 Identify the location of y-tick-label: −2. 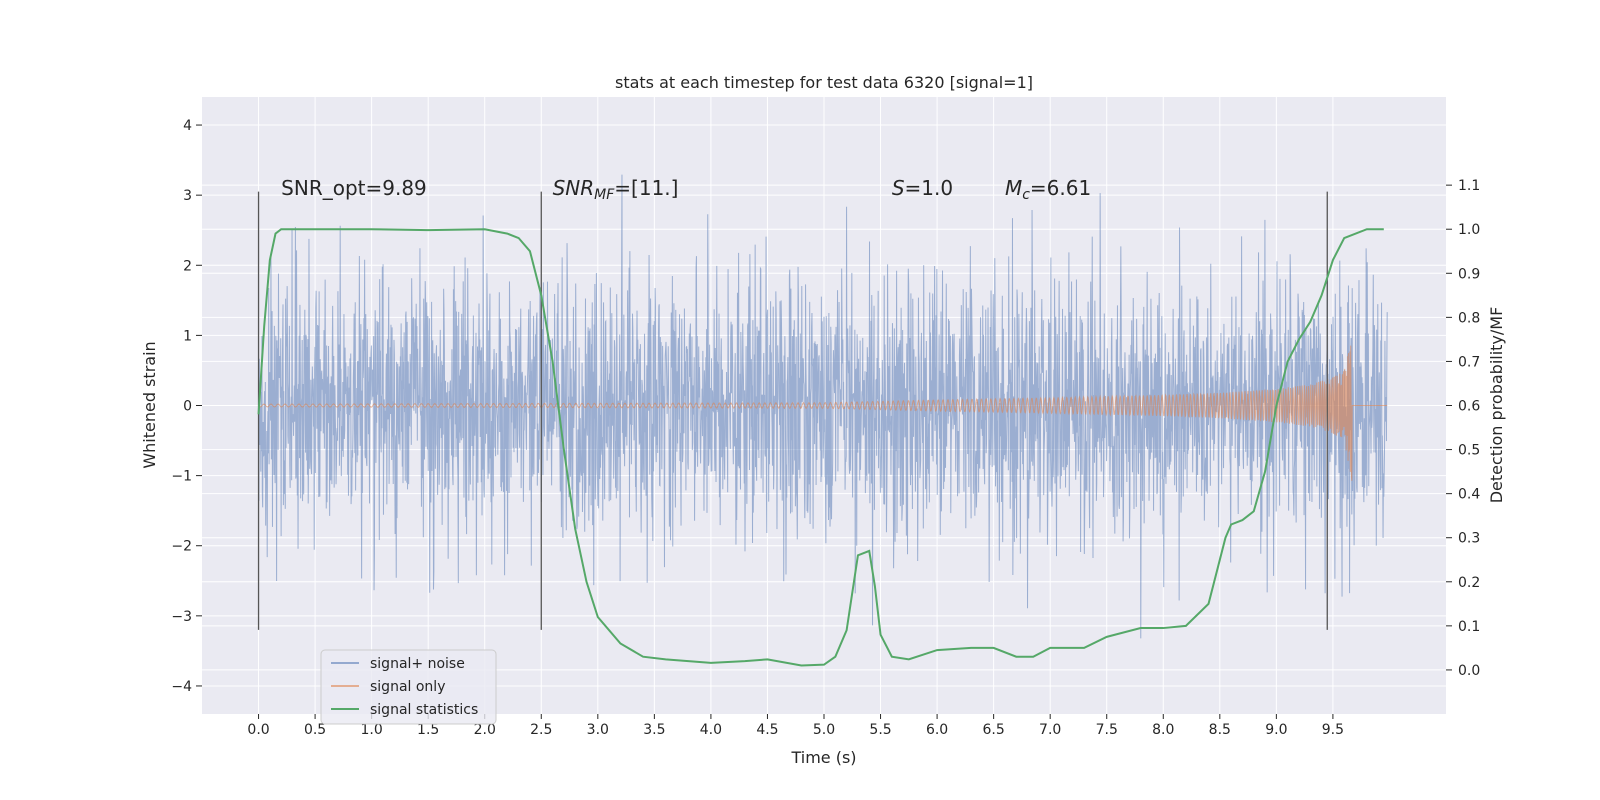
(181, 547).